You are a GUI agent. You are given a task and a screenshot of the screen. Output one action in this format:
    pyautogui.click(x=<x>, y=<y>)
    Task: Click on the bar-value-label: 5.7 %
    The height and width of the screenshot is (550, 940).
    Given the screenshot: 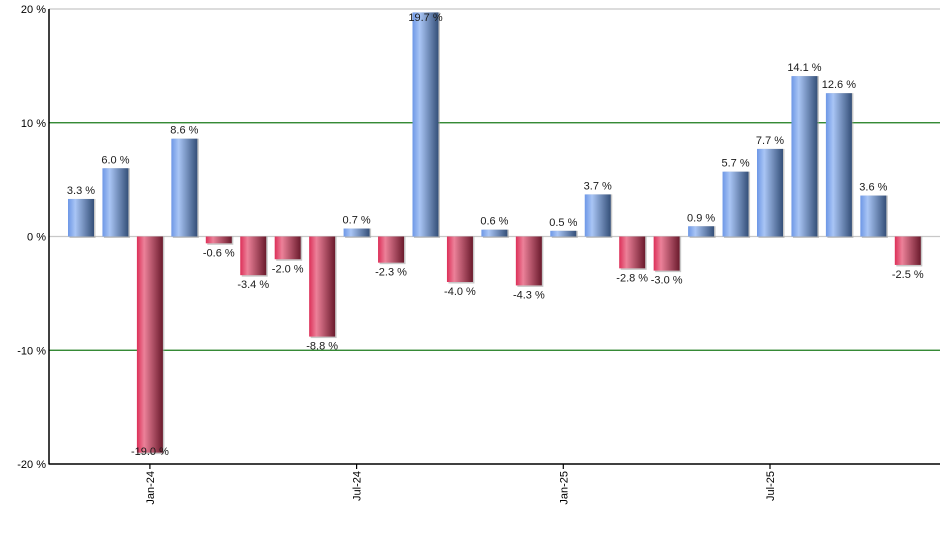 What is the action you would take?
    pyautogui.click(x=735, y=164)
    